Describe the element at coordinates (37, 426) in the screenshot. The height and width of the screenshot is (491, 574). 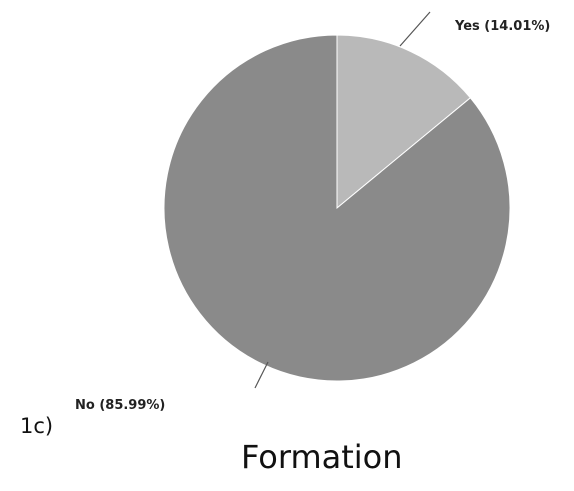
I see `panel-label: 1c)` at that location.